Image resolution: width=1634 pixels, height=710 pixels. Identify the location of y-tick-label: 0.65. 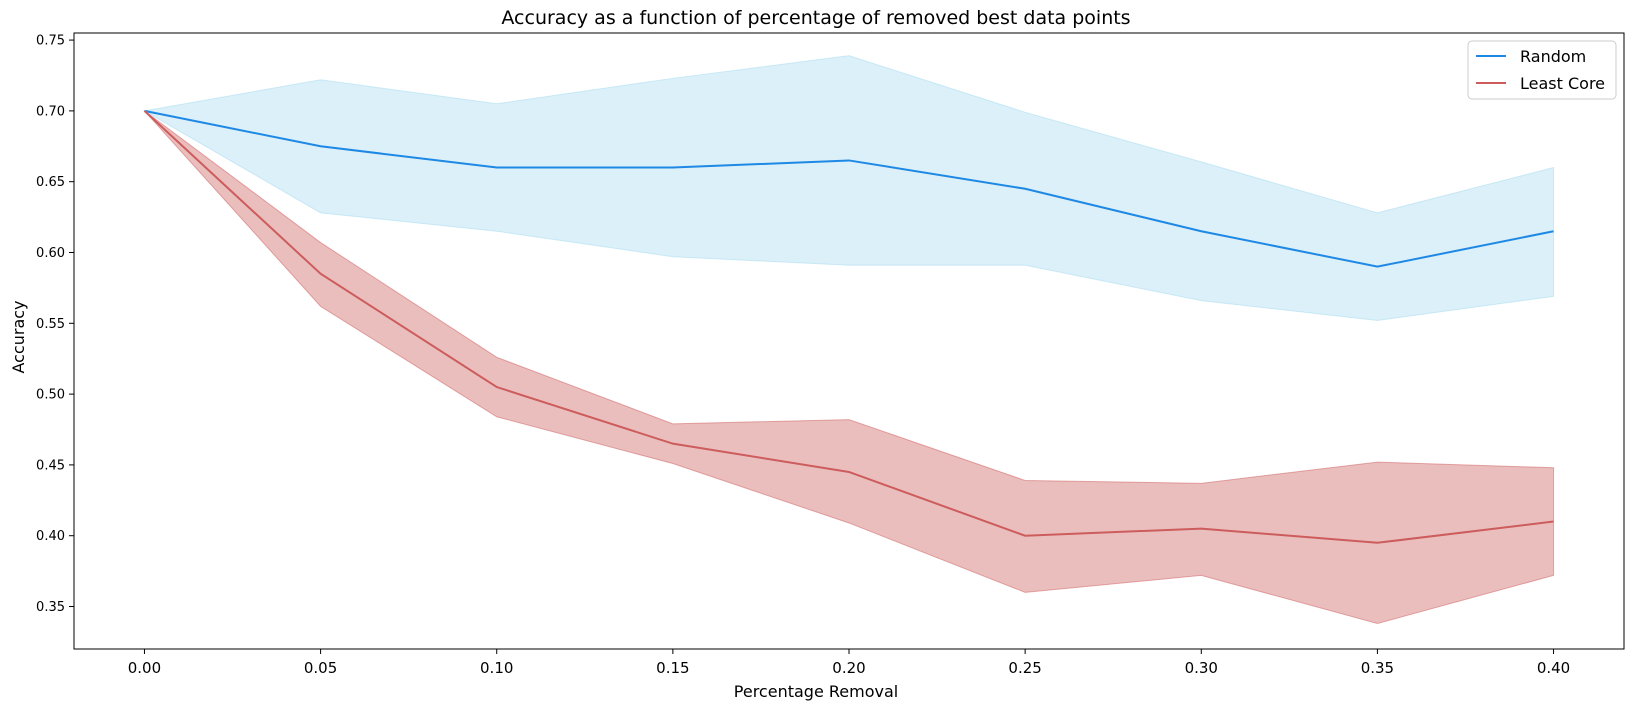
(50, 182).